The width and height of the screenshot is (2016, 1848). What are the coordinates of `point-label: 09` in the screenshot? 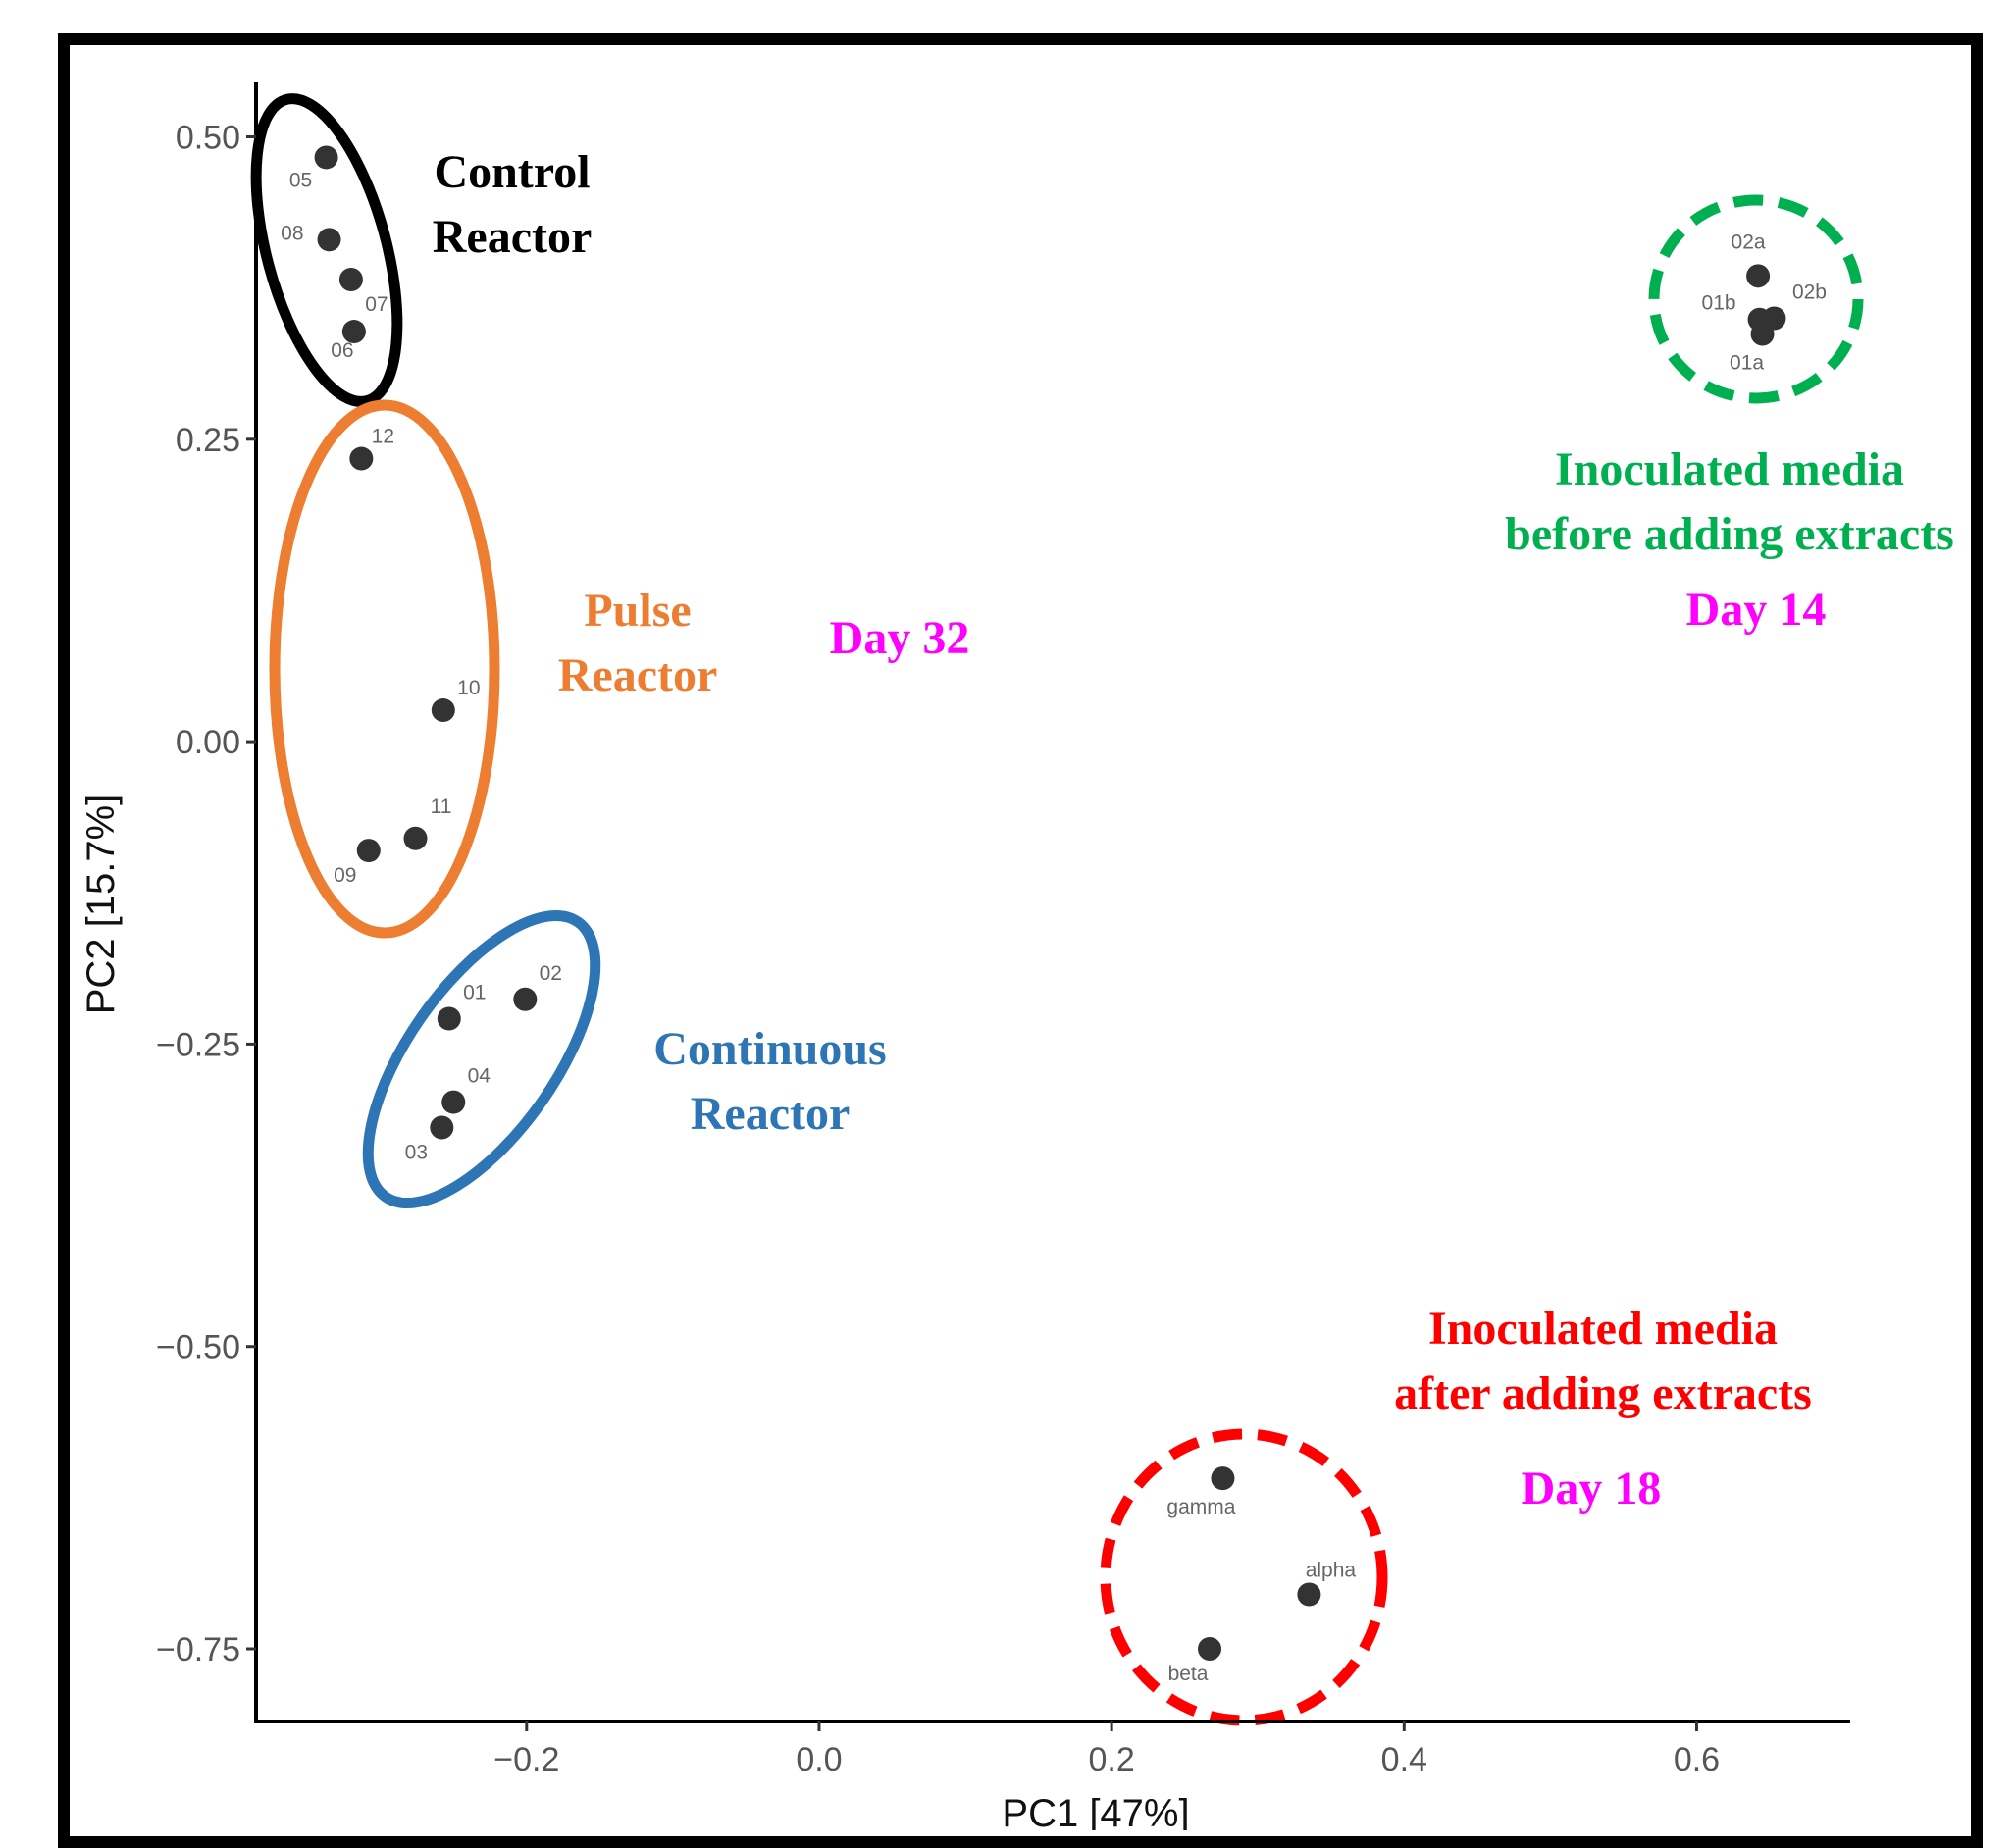 It's located at (345, 875).